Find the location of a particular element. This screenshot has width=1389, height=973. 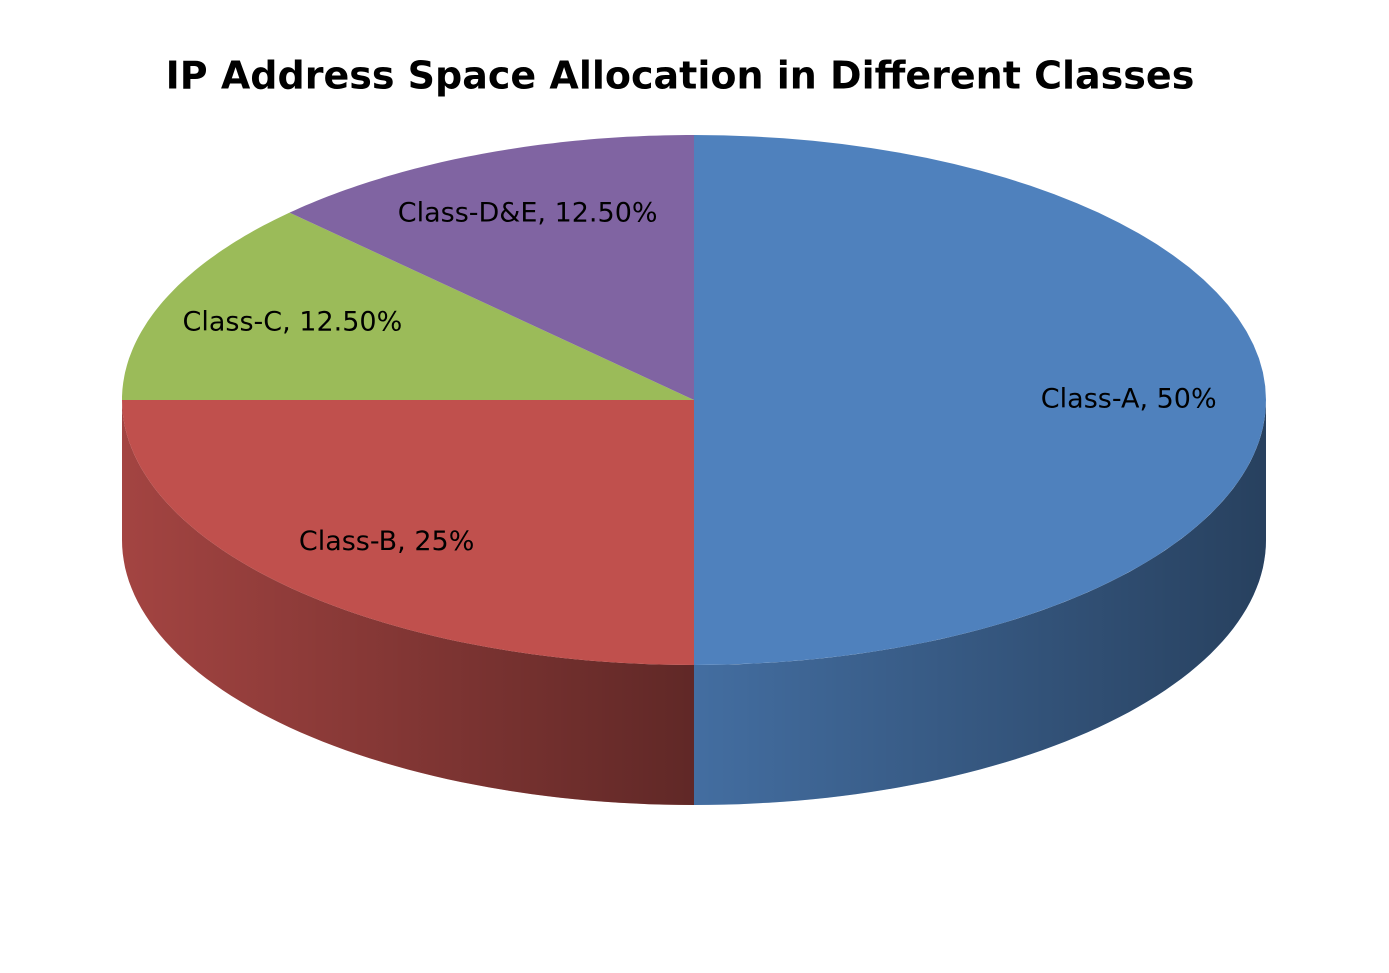

data-label: Class-B, 25% is located at coordinates (387, 541).